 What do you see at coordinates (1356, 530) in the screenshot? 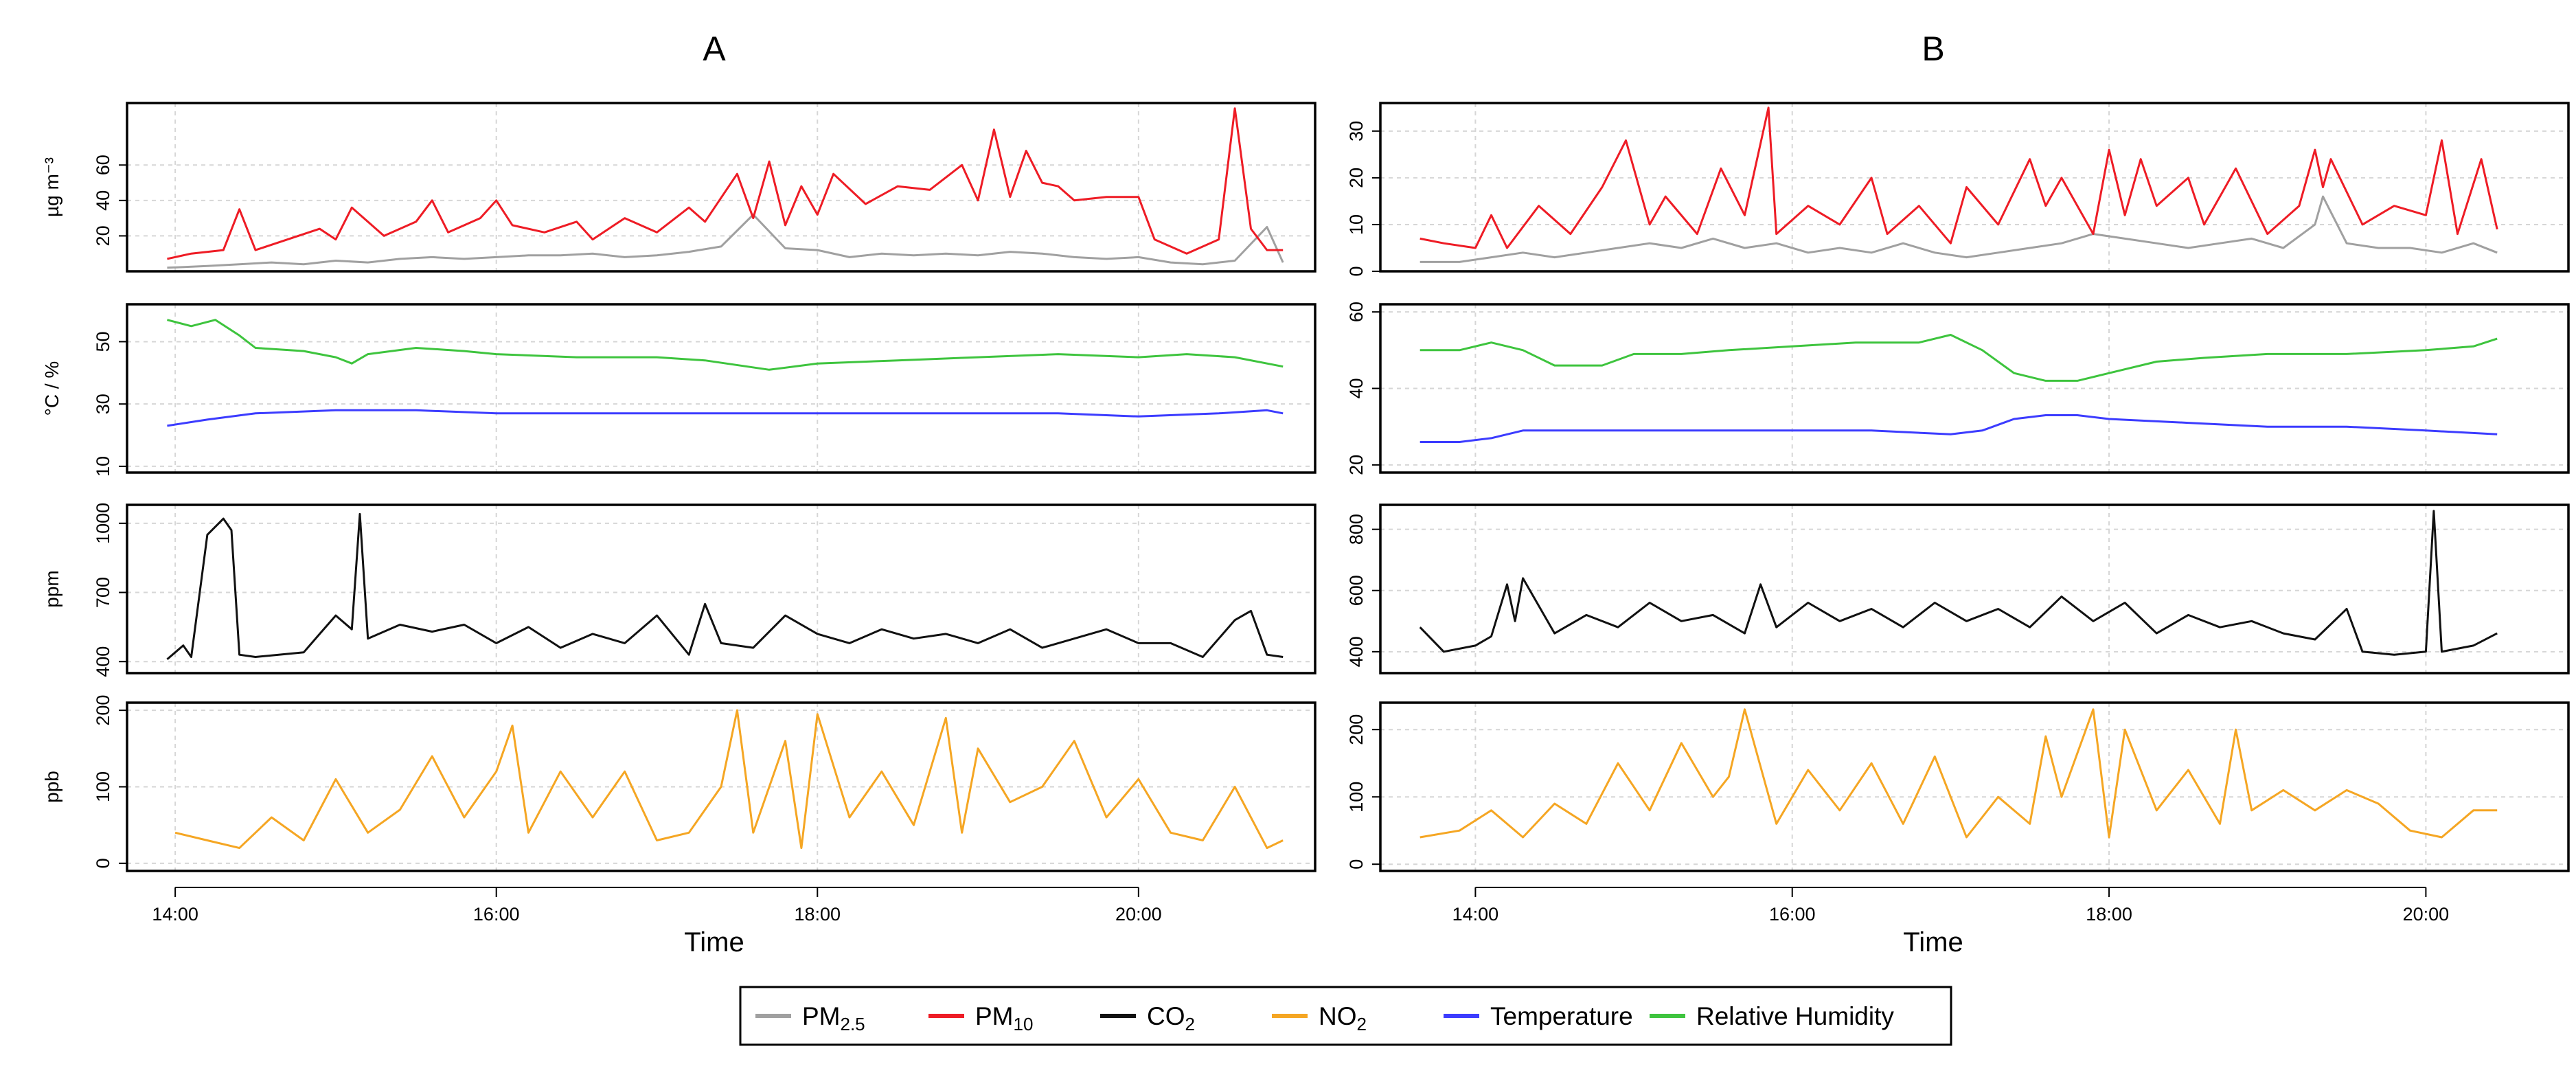
I see `y-tick-label: 800` at bounding box center [1356, 530].